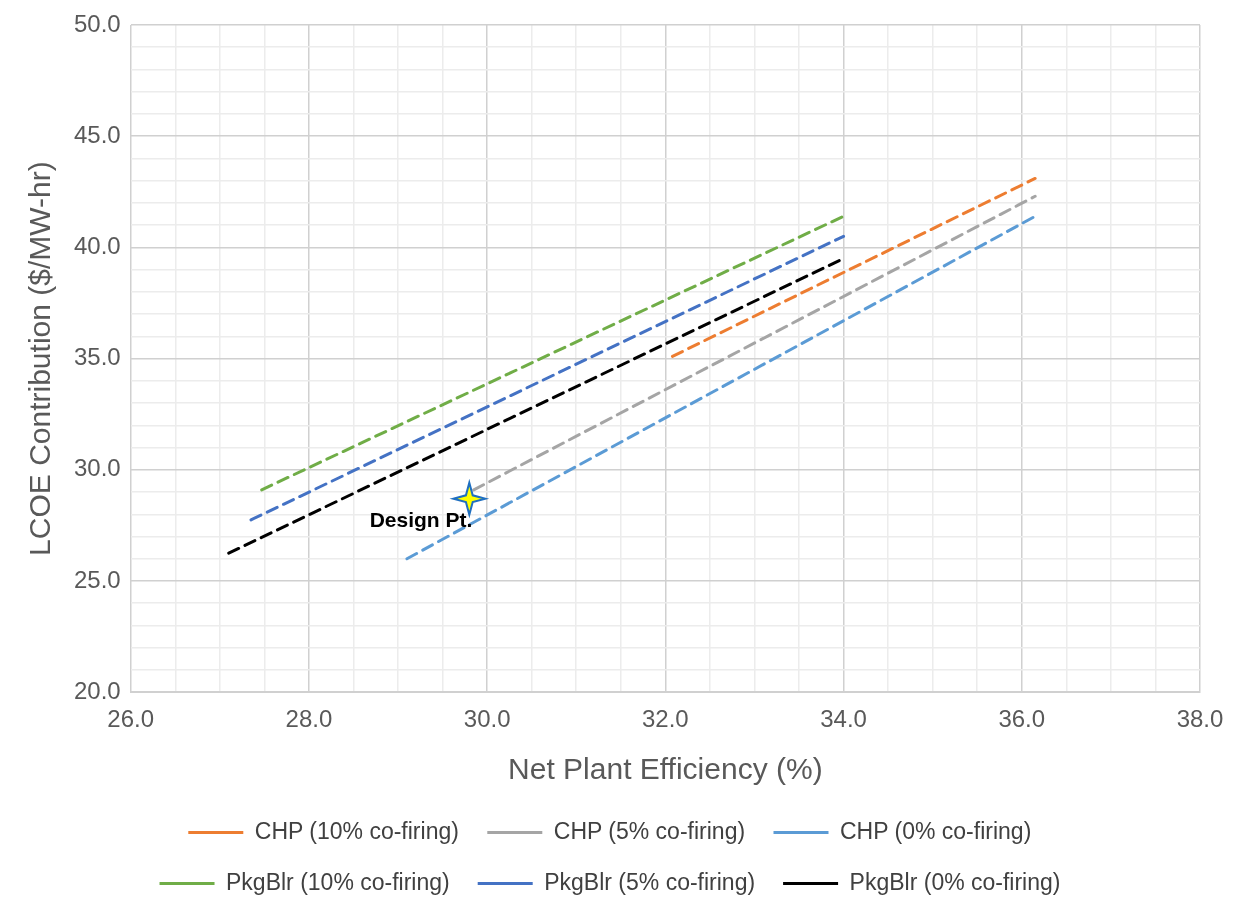 This screenshot has height=920, width=1250. I want to click on x-tick-label: 26.0, so click(131, 719).